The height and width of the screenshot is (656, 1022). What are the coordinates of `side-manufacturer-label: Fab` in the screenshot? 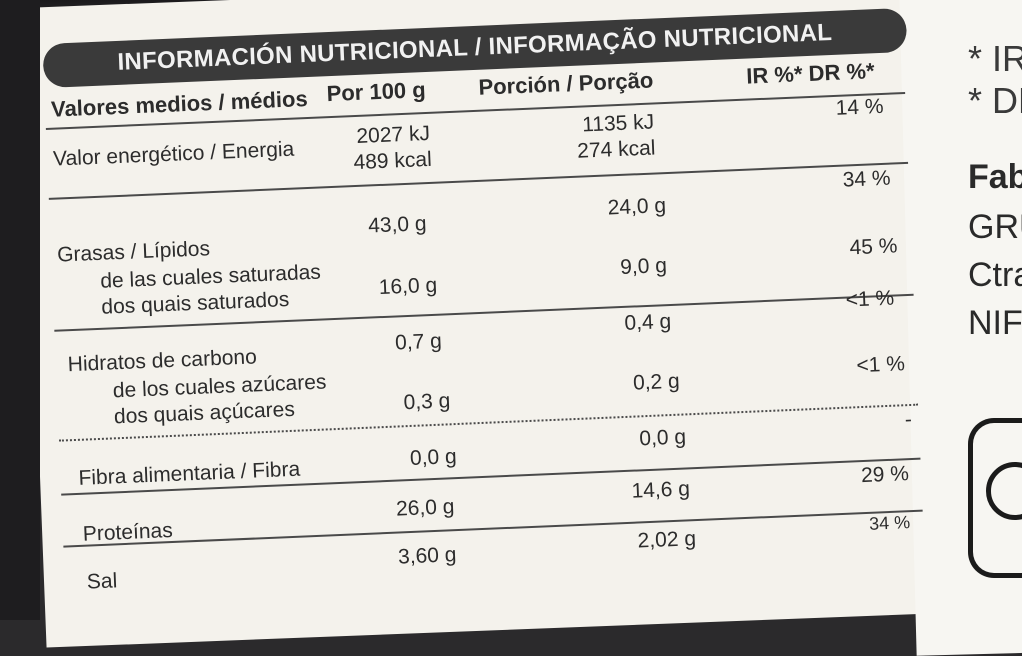 It's located at (995, 177).